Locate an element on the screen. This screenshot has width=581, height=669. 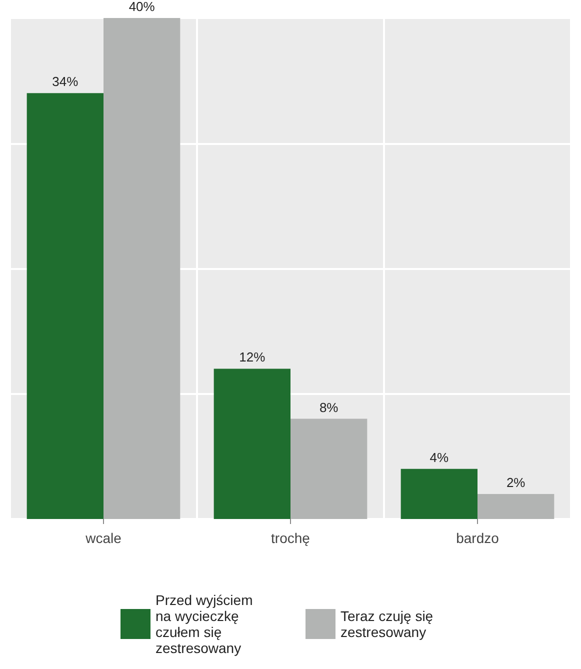
x-tick-label: wcale is located at coordinates (103, 538).